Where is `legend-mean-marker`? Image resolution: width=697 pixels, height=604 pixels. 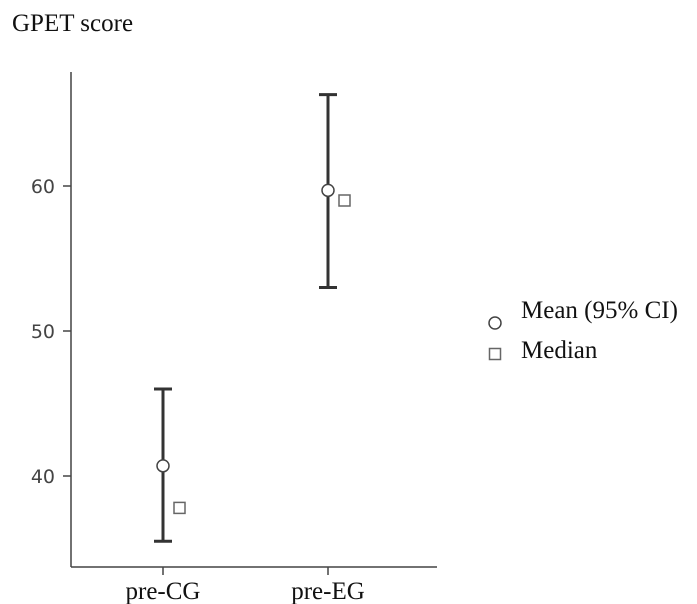
legend-mean-marker is located at coordinates (495, 323).